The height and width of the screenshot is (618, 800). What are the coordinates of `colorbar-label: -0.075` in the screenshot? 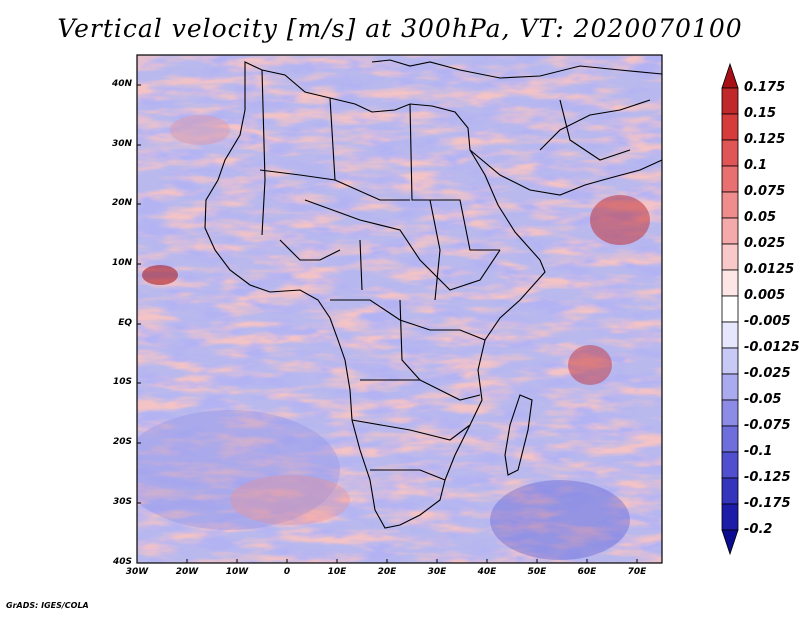 It's located at (767, 425).